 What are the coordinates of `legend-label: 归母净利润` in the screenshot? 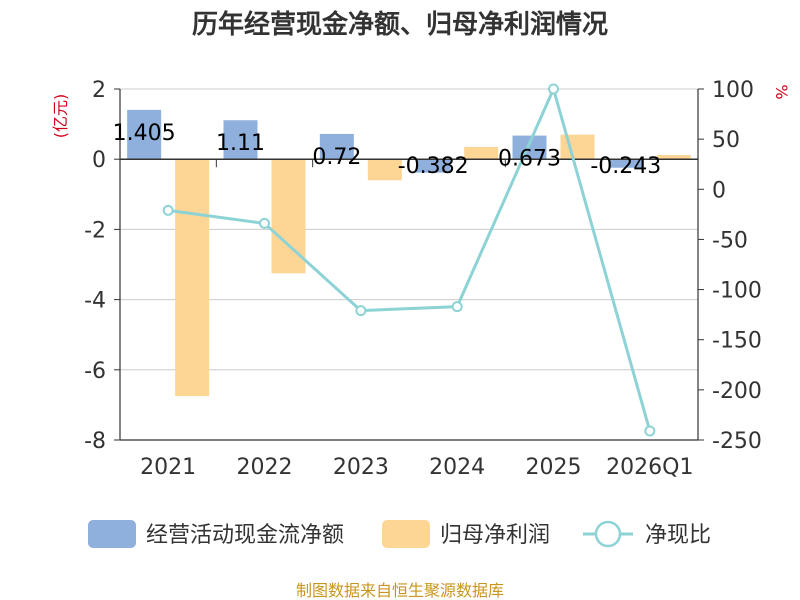 It's located at (495, 535).